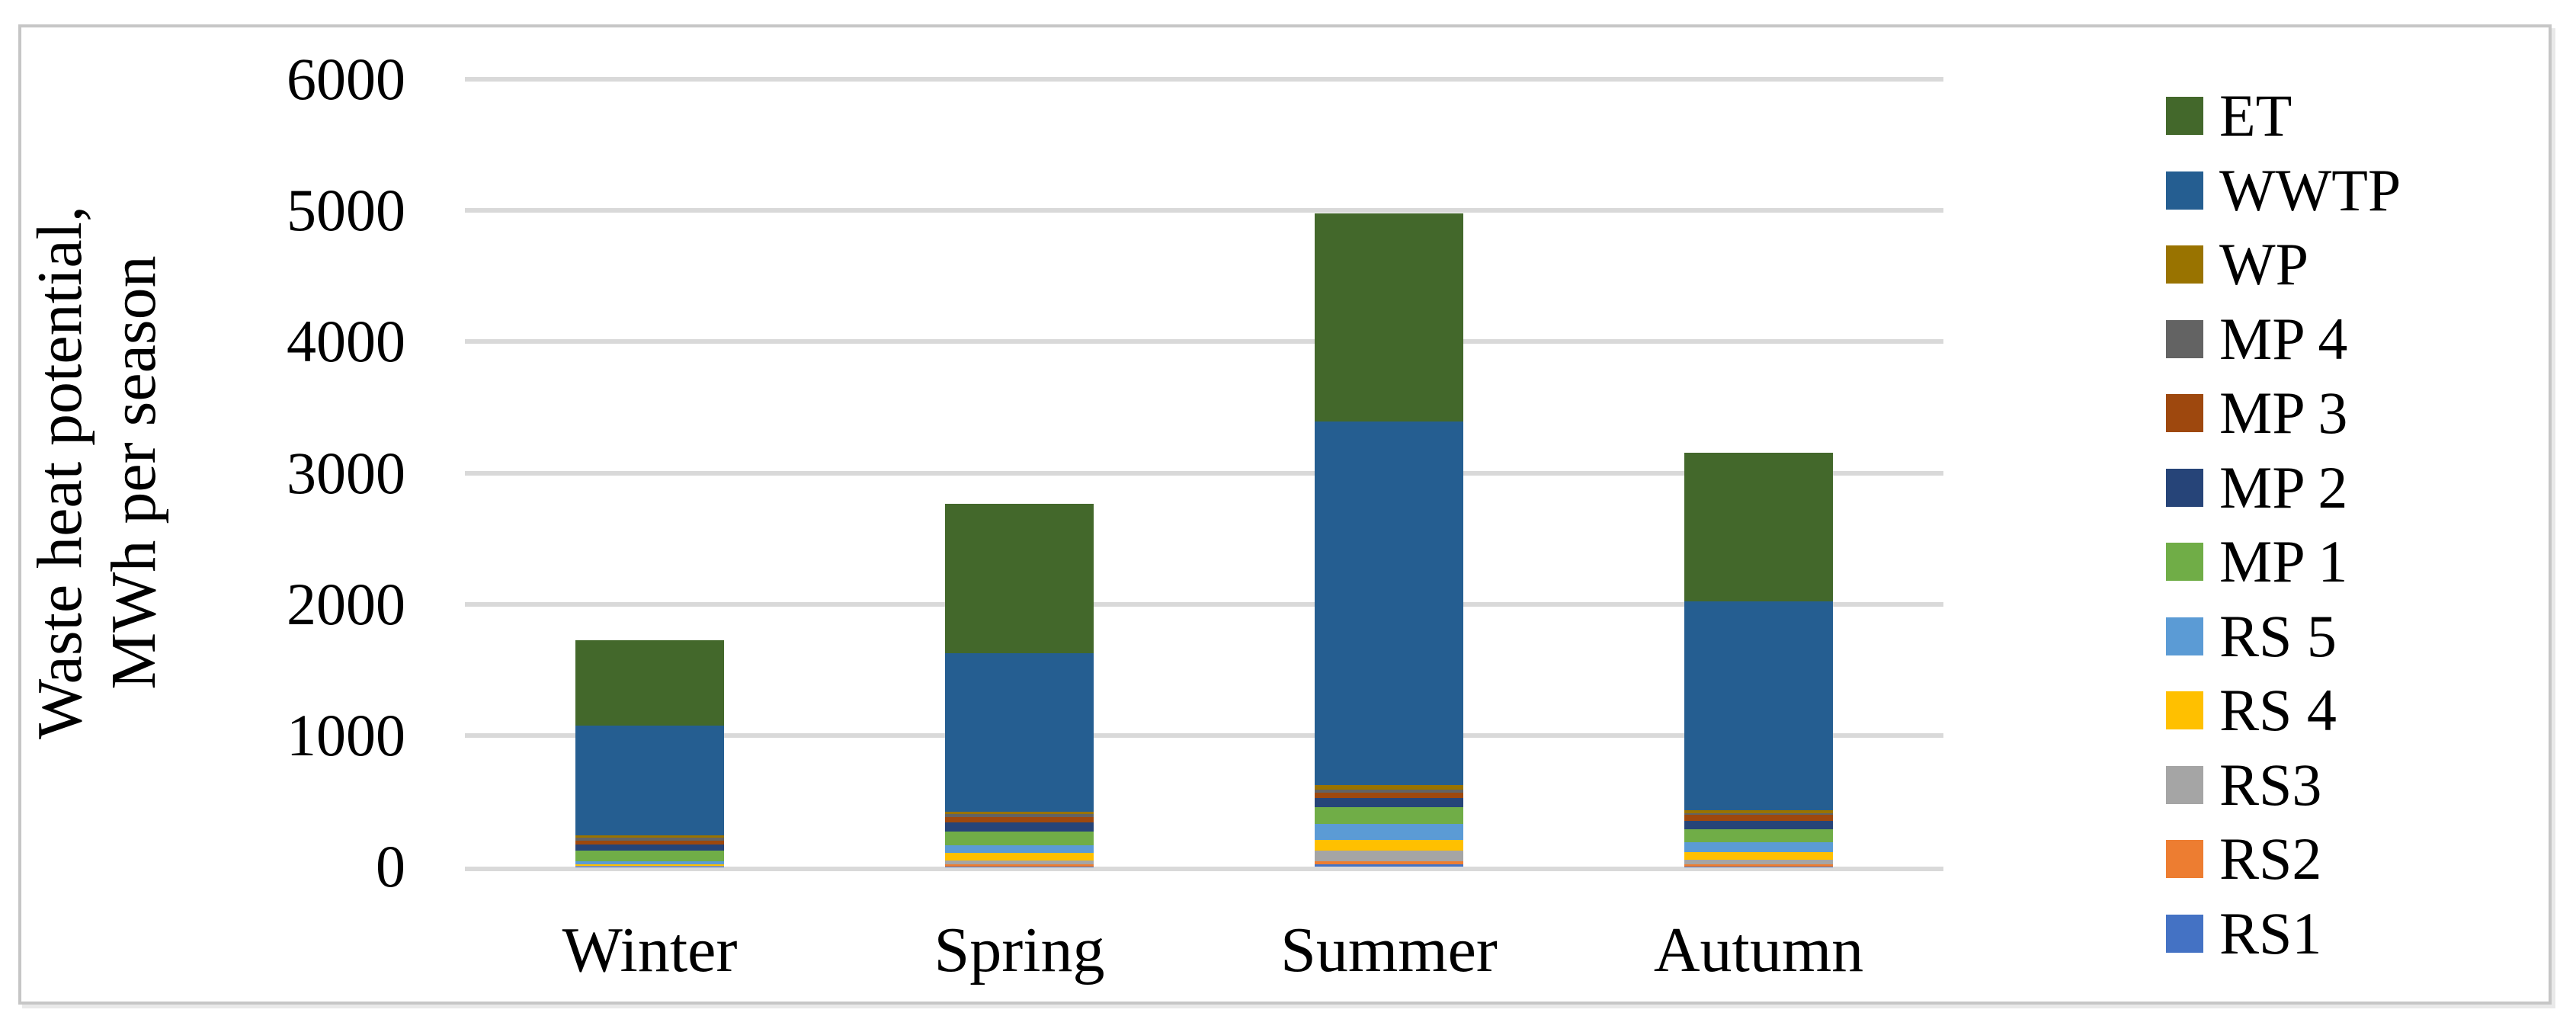  Describe the element at coordinates (346, 79) in the screenshot. I see `y-tick-label-6000: 6000` at that location.